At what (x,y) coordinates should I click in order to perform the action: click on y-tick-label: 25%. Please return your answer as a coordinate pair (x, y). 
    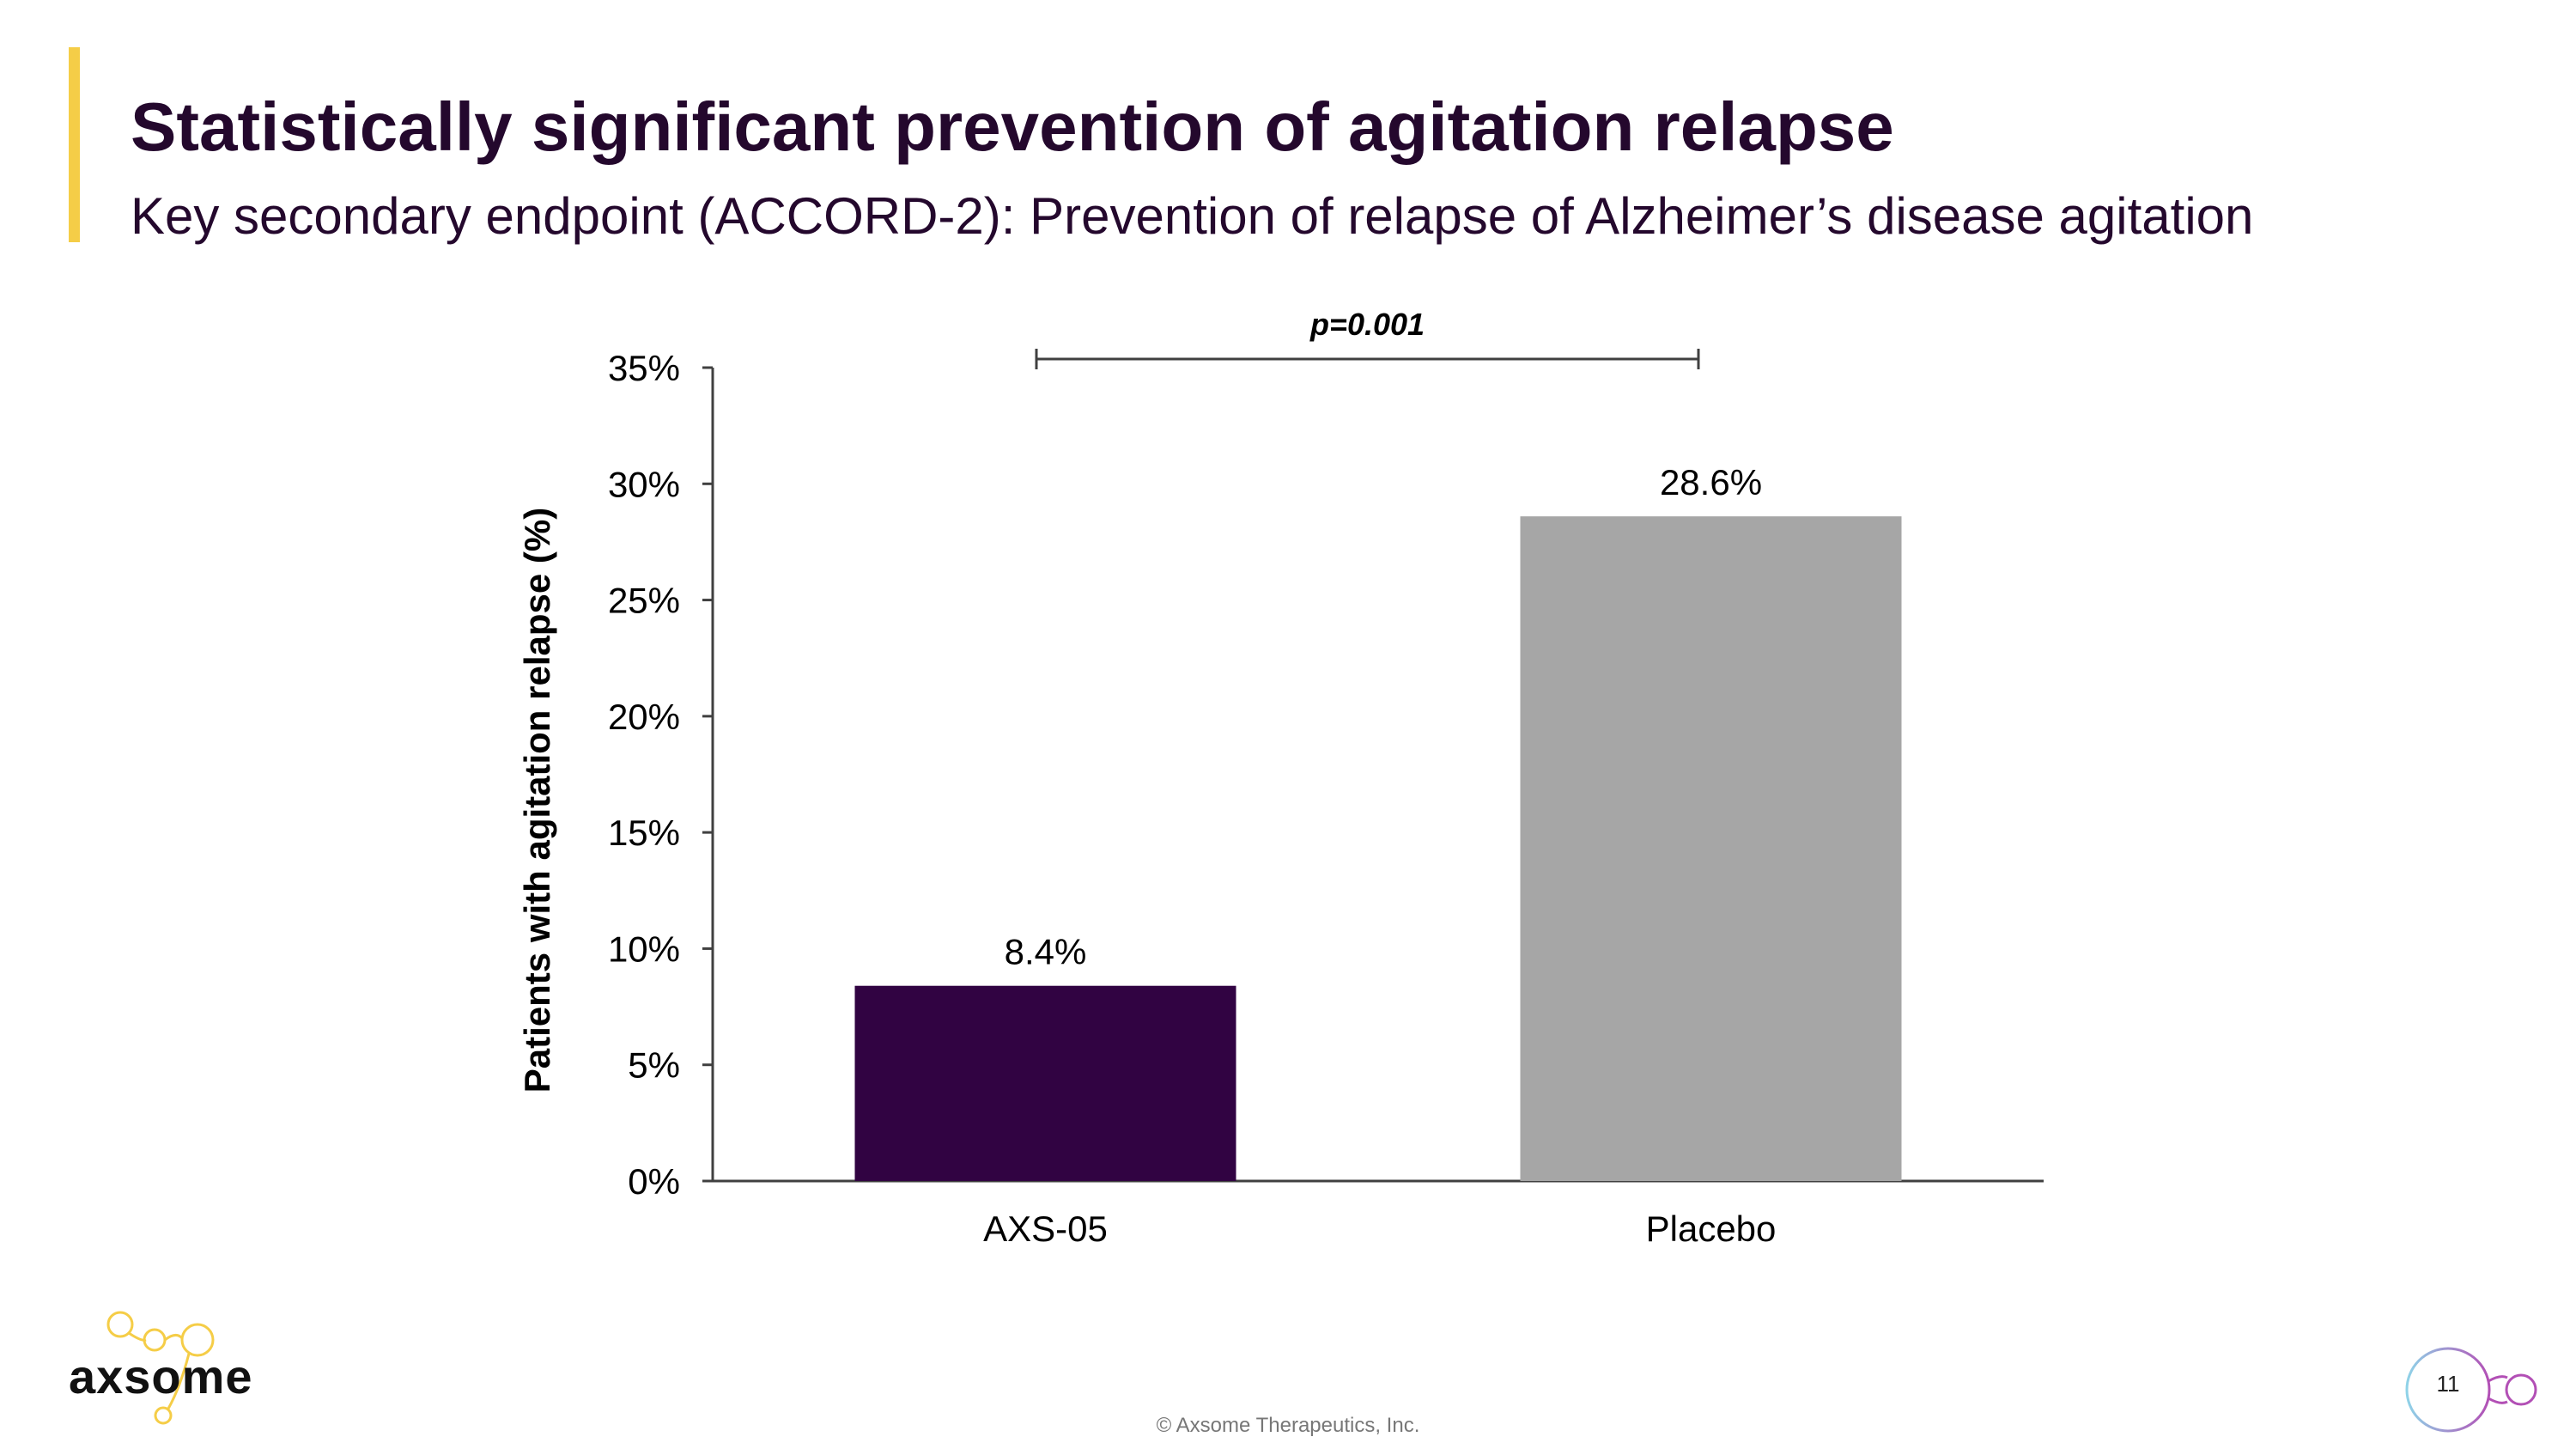
    Looking at the image, I should click on (644, 601).